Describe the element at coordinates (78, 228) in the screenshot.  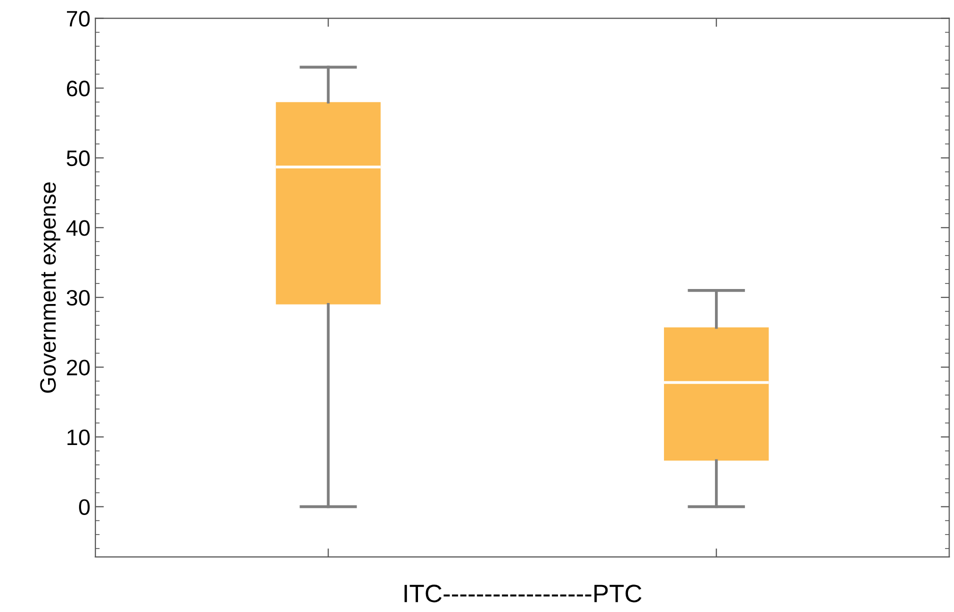
I see `y-tick-label: 40` at that location.